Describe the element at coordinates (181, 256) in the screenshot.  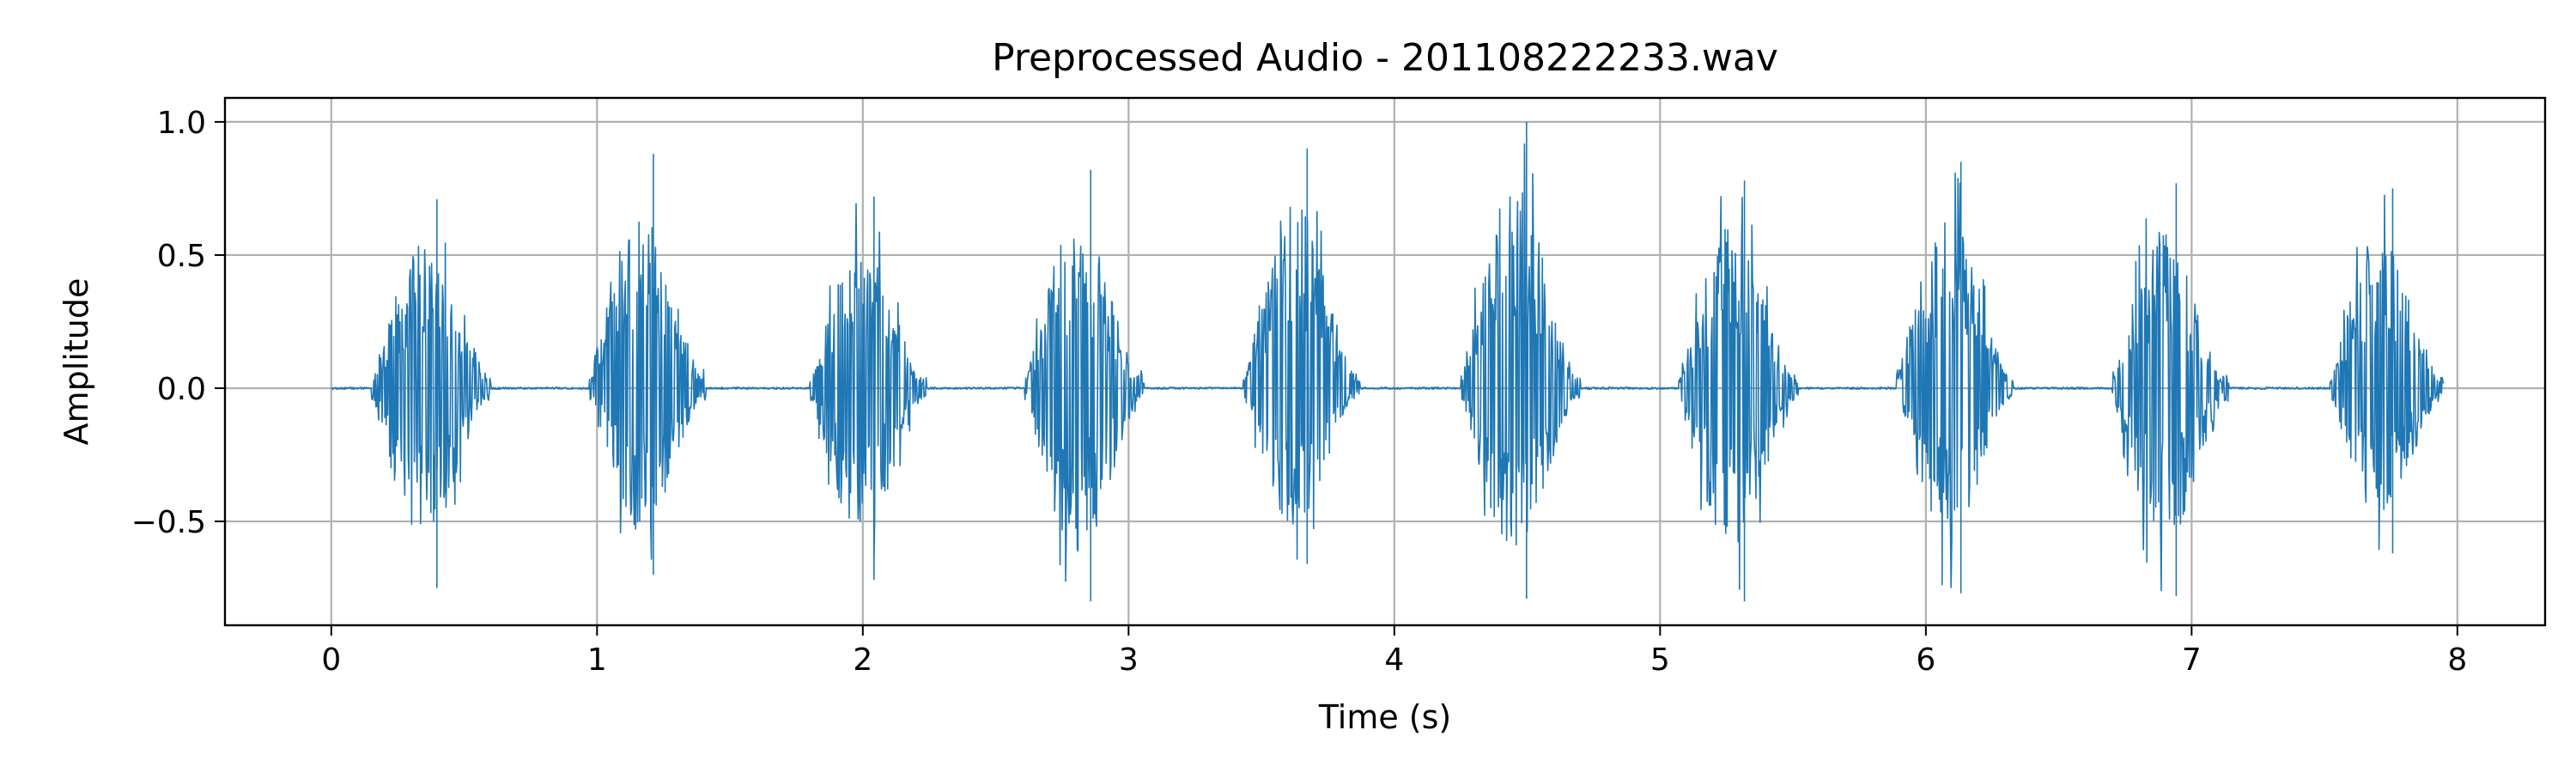
I see `y-tick-label: 0.5` at that location.